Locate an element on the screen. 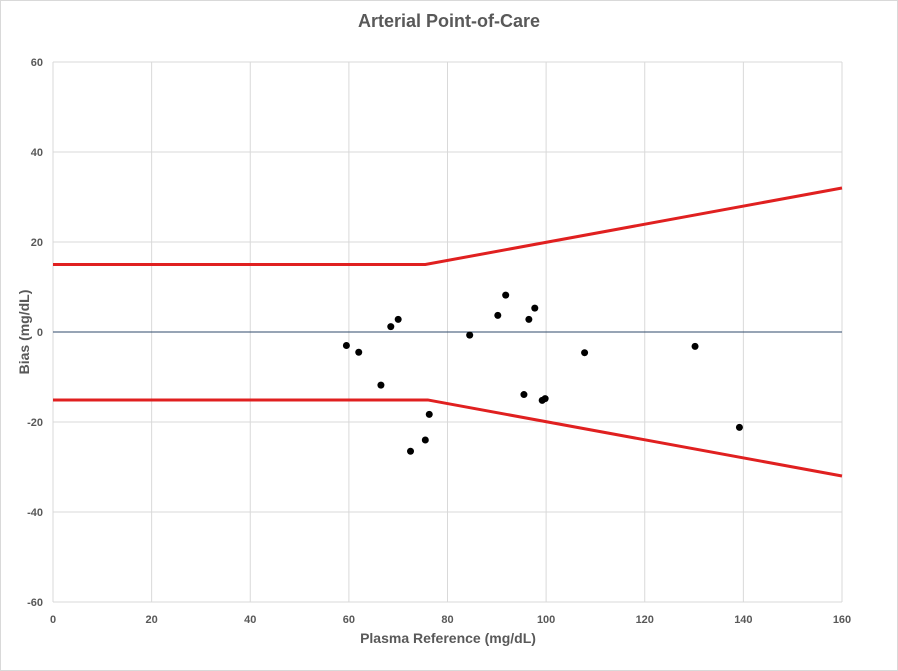  y-tick-label: -20 is located at coordinates (35, 423).